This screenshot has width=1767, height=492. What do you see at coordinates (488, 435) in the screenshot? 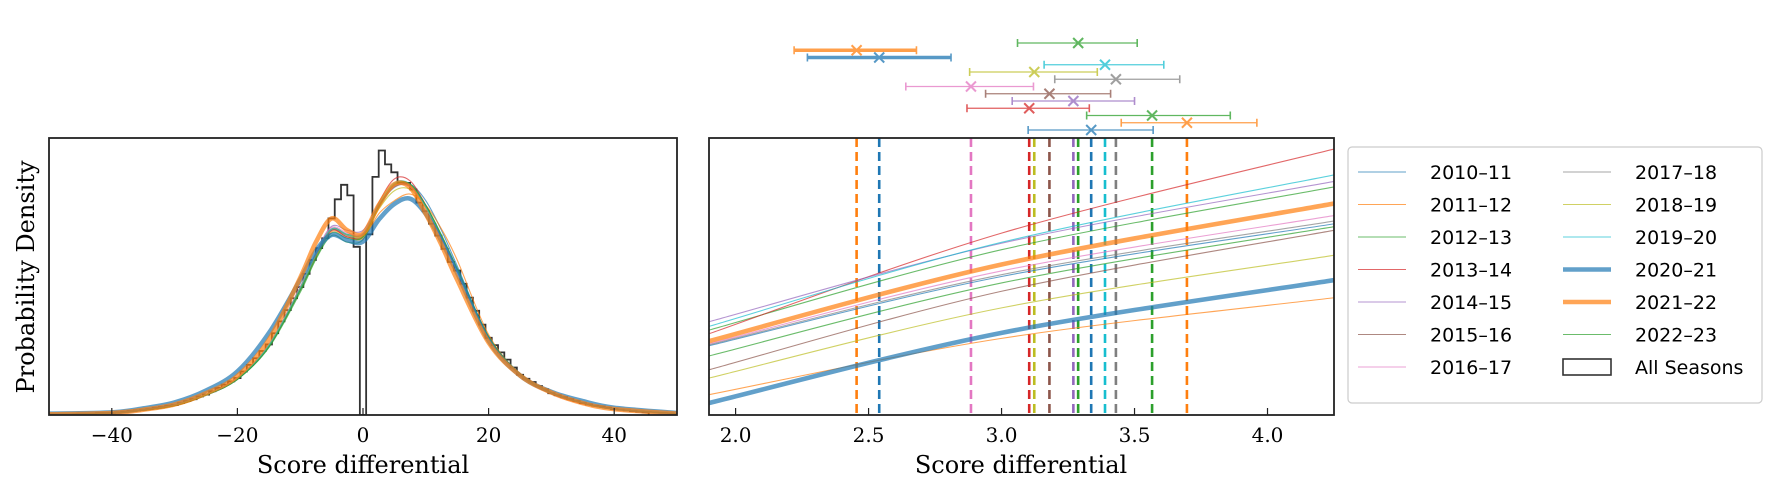
I see `x-tick-label: 20` at bounding box center [488, 435].